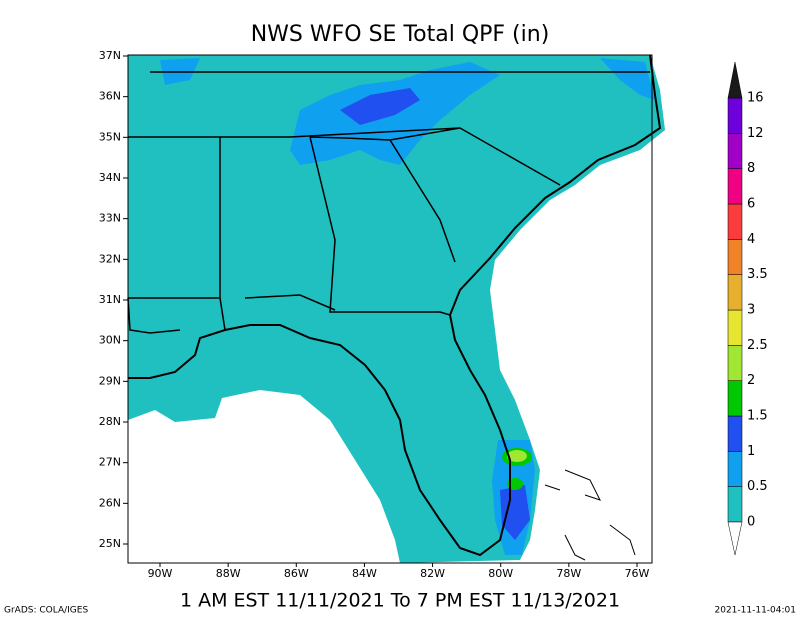 This screenshot has width=800, height=618. I want to click on colorbar-label: 0.5, so click(757, 486).